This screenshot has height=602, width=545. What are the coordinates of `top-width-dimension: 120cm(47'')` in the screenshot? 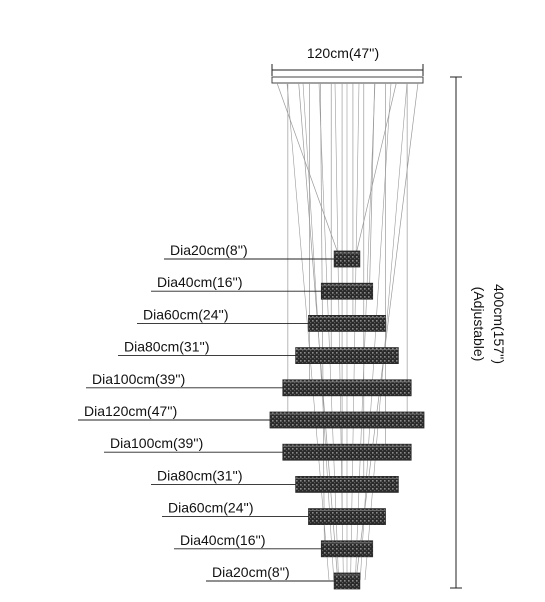 It's located at (347, 60).